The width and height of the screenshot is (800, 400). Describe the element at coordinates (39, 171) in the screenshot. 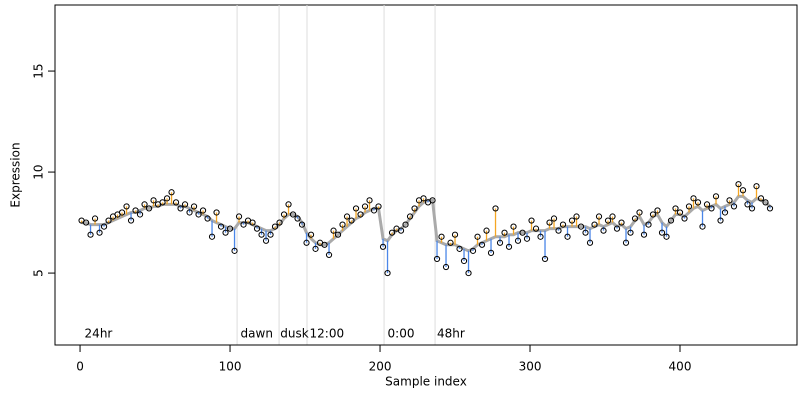

I see `y-tick-label: 10` at that location.